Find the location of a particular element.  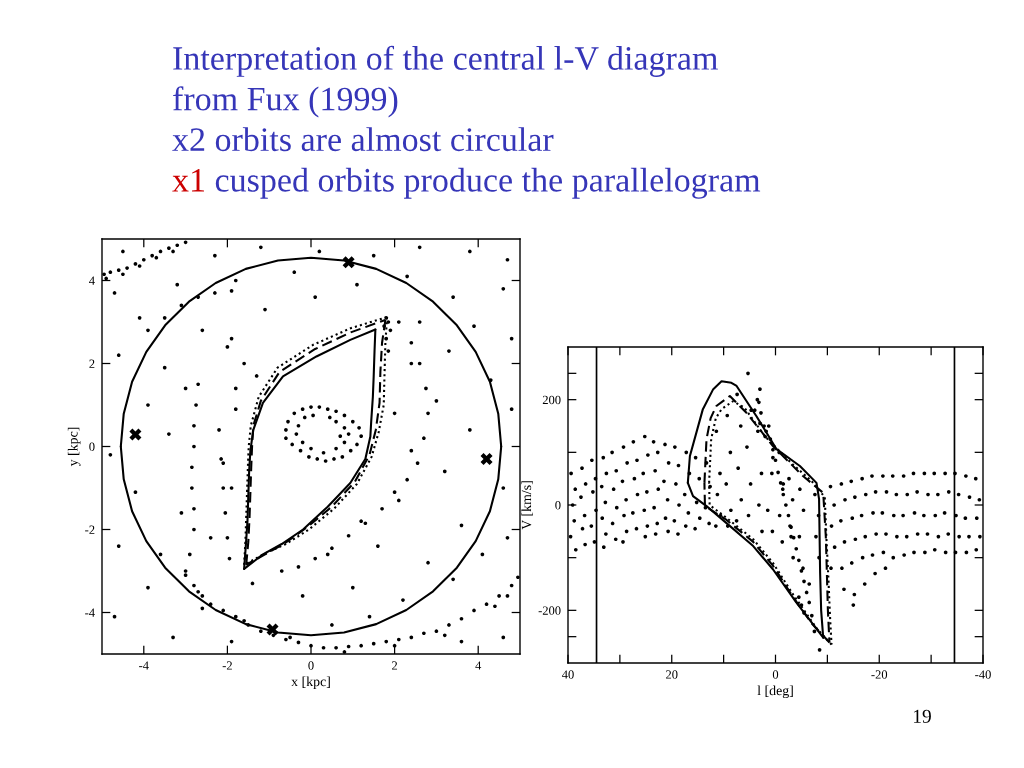

chart-subtitle: x2 orbits are almost circular x1 cusped orbits produce the parallelogram is located at coordinates (466, 163).